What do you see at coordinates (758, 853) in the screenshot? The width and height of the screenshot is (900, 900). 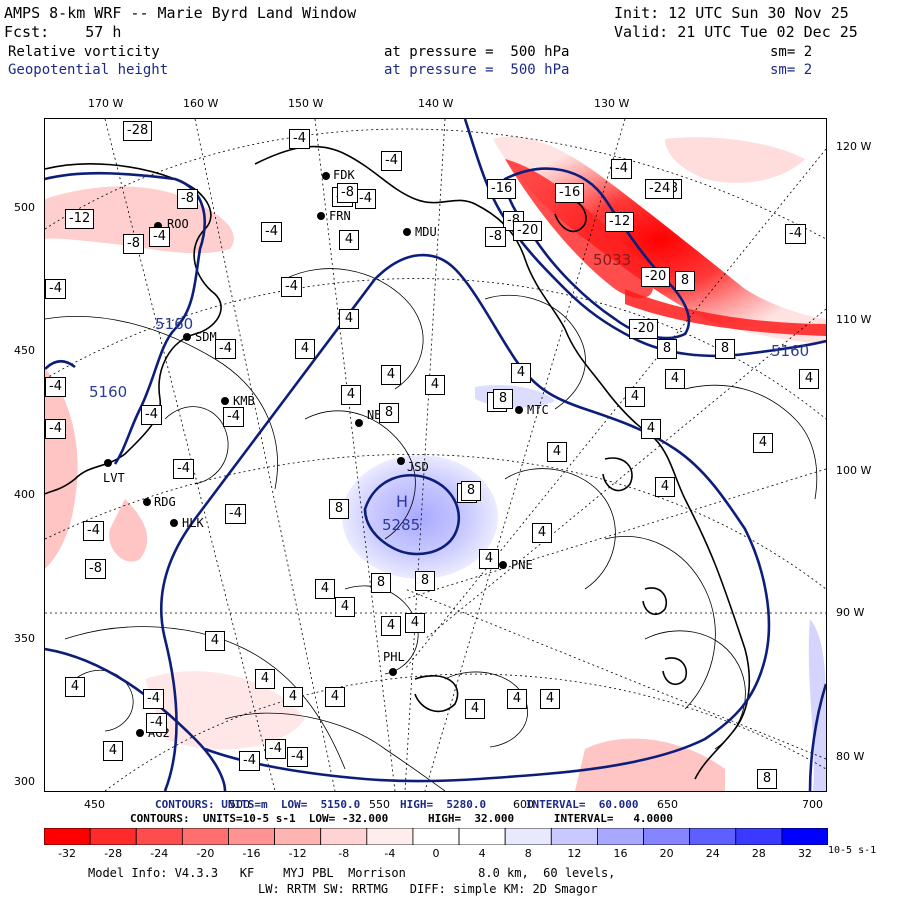 I see `colorbar-tick-label: 28` at bounding box center [758, 853].